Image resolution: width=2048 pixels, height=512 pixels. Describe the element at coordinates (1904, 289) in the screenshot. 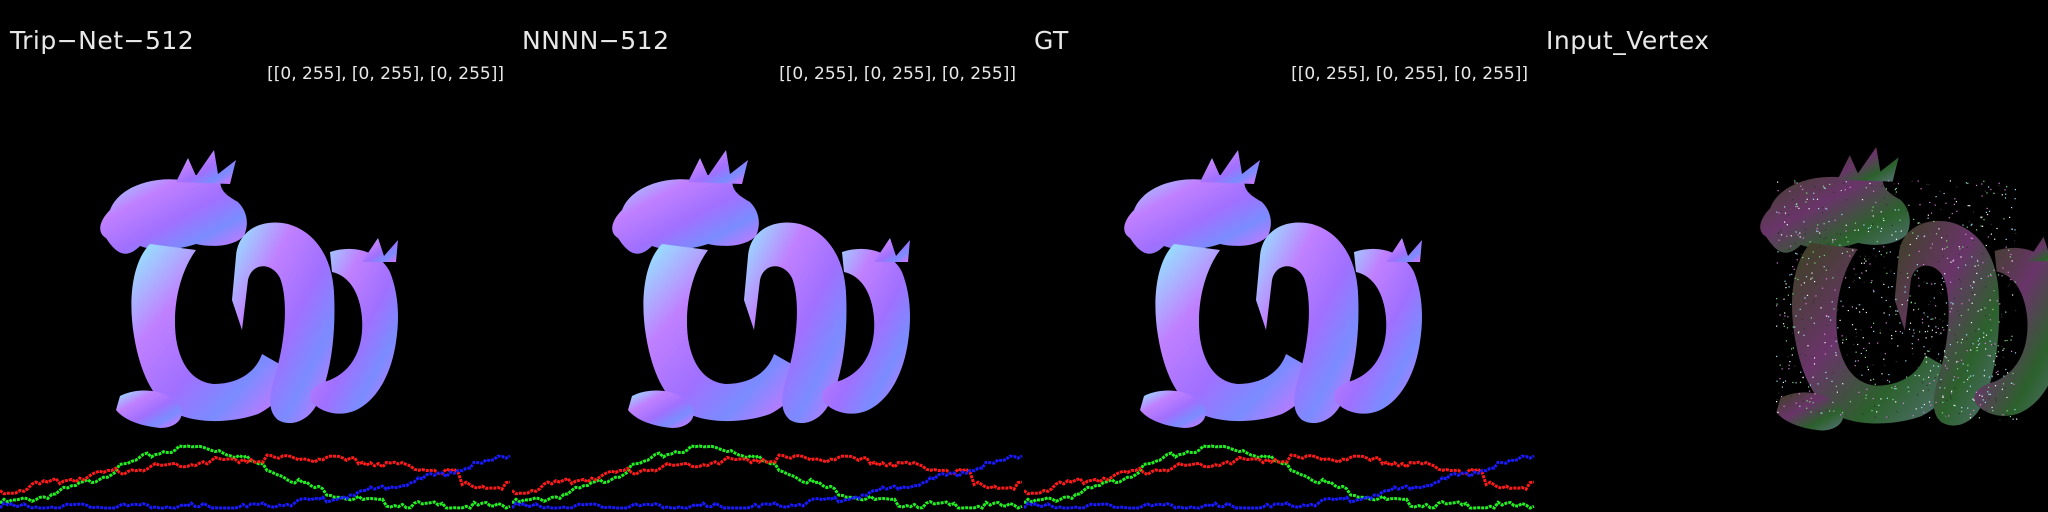

I see `dragon-point-cloud-image` at that location.